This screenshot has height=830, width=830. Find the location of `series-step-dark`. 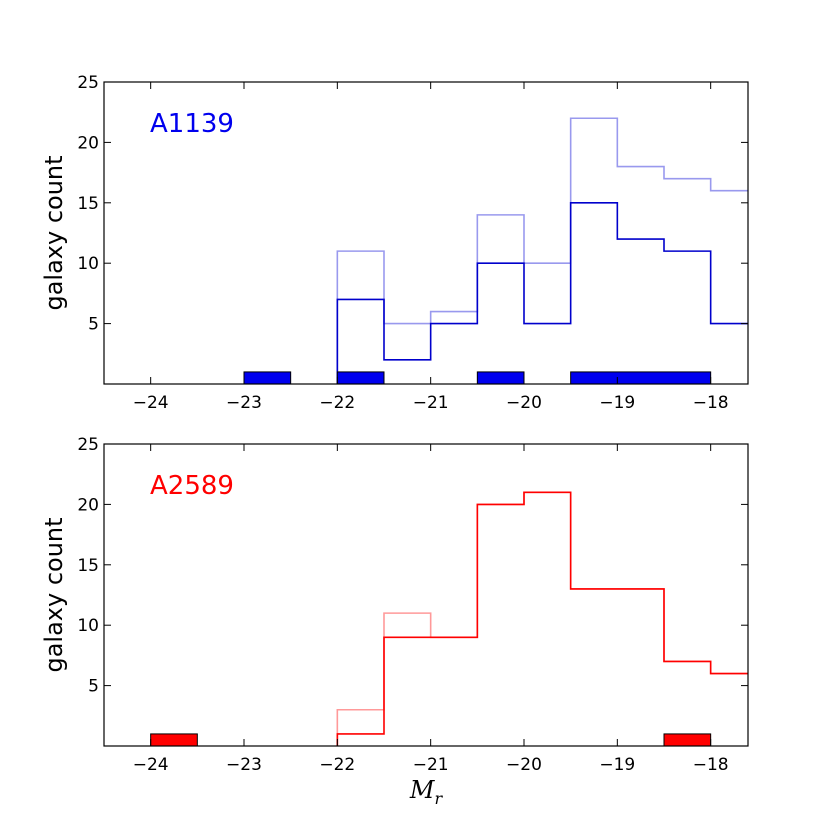

series-step-dark is located at coordinates (542, 293).